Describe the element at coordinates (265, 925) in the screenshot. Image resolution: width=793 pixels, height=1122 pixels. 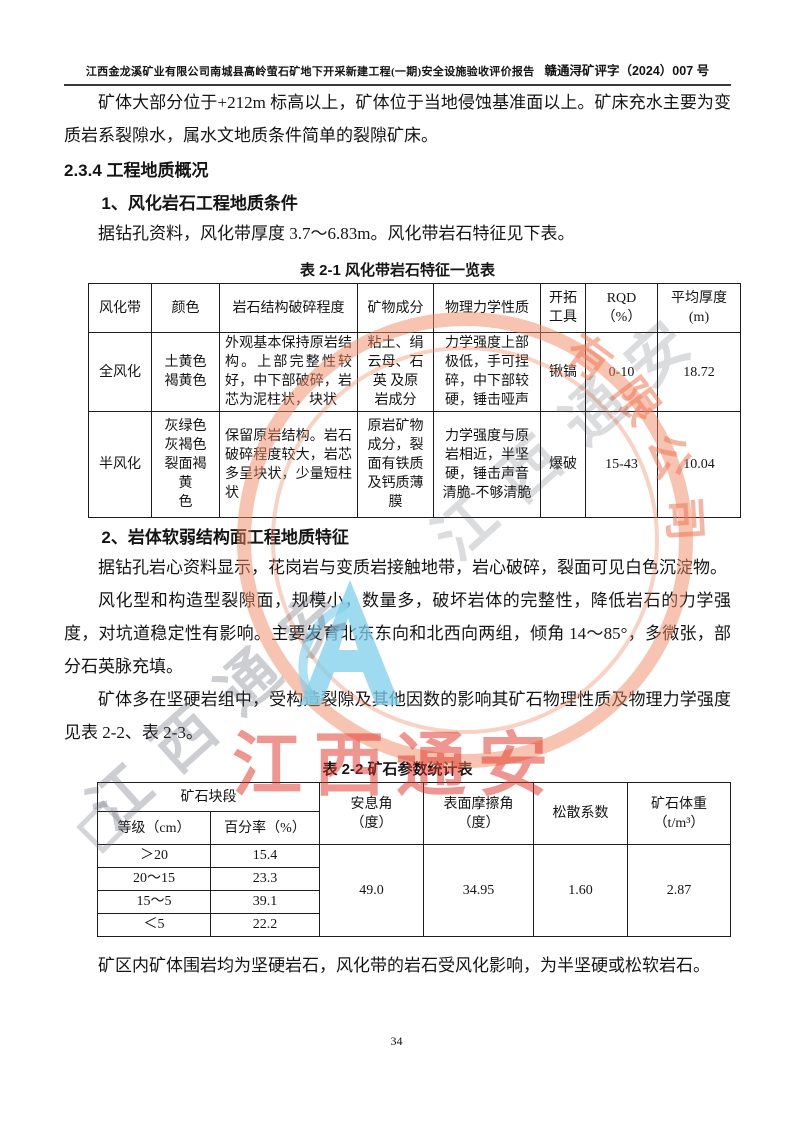
I see `table-cell: 22.2` at that location.